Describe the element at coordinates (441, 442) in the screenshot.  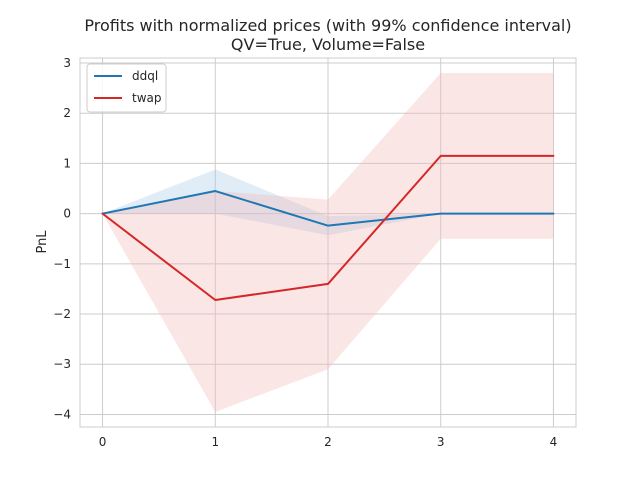
I see `x-tick-label: 3` at that location.